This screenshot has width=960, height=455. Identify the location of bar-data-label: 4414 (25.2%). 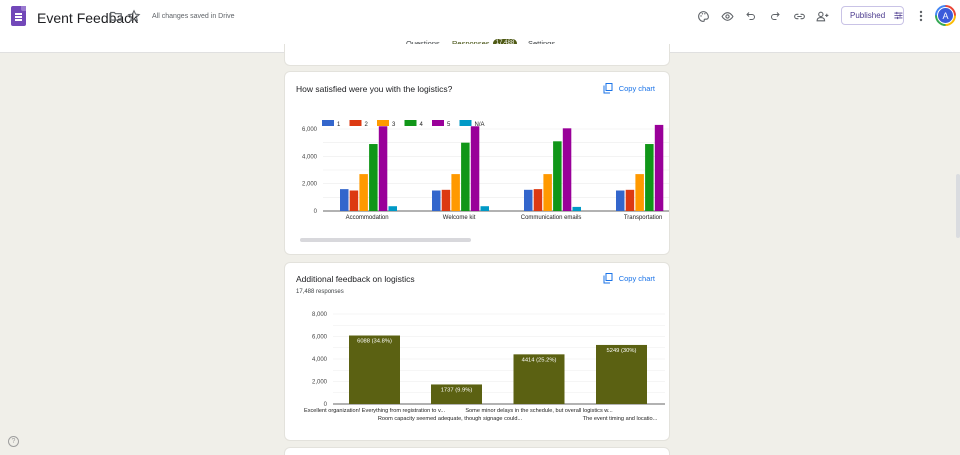
(539, 360).